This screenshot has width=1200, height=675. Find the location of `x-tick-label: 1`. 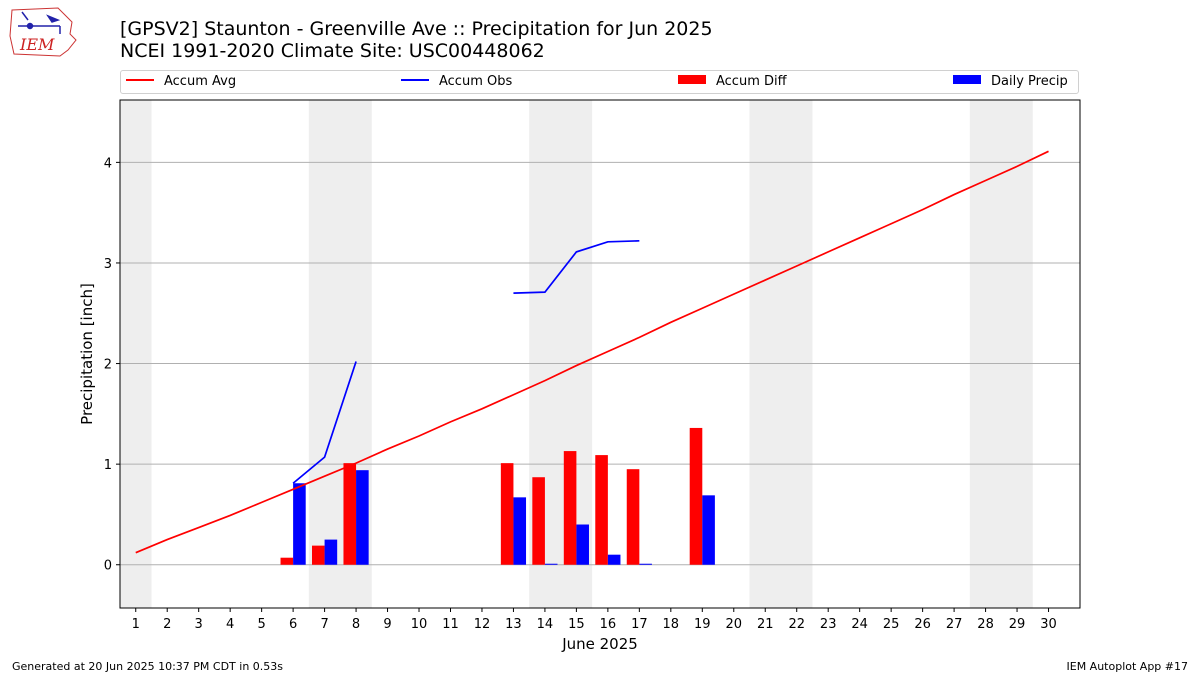

x-tick-label: 1 is located at coordinates (136, 624).